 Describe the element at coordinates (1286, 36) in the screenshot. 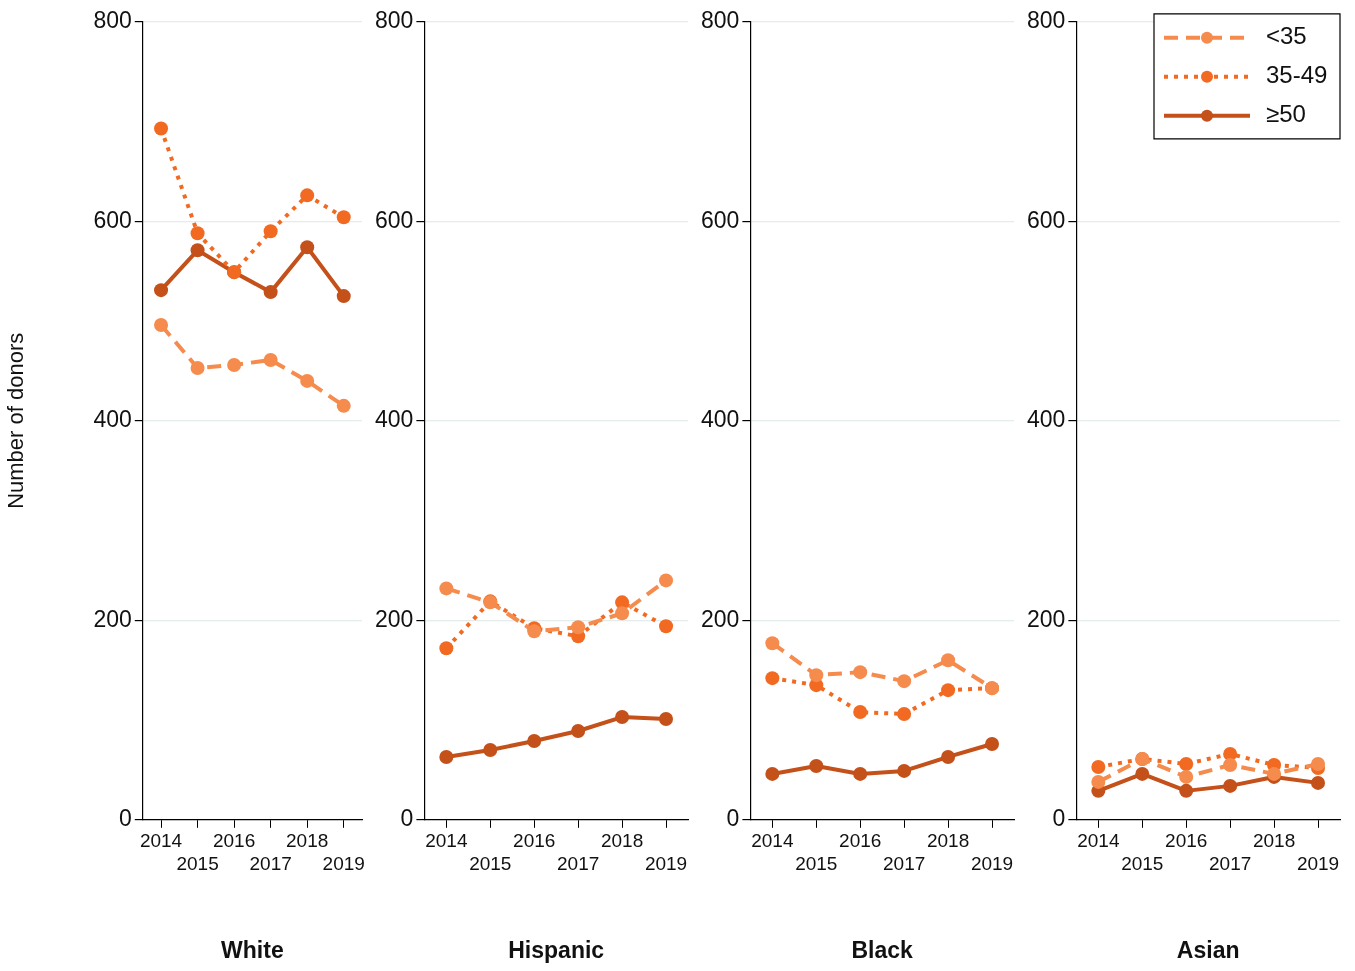

I see `legend-label: <35` at that location.